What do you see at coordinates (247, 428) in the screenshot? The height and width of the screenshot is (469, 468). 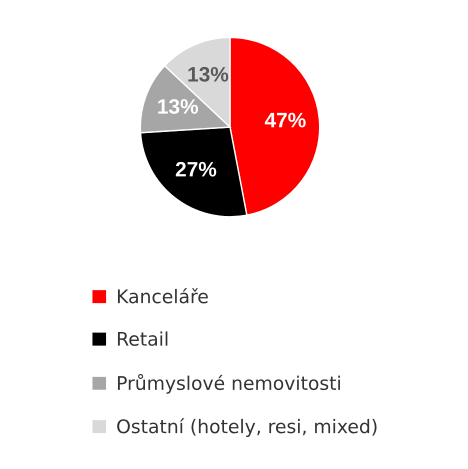 I see `legend-label: Ostatní (hotely, resi, mixed)` at bounding box center [247, 428].